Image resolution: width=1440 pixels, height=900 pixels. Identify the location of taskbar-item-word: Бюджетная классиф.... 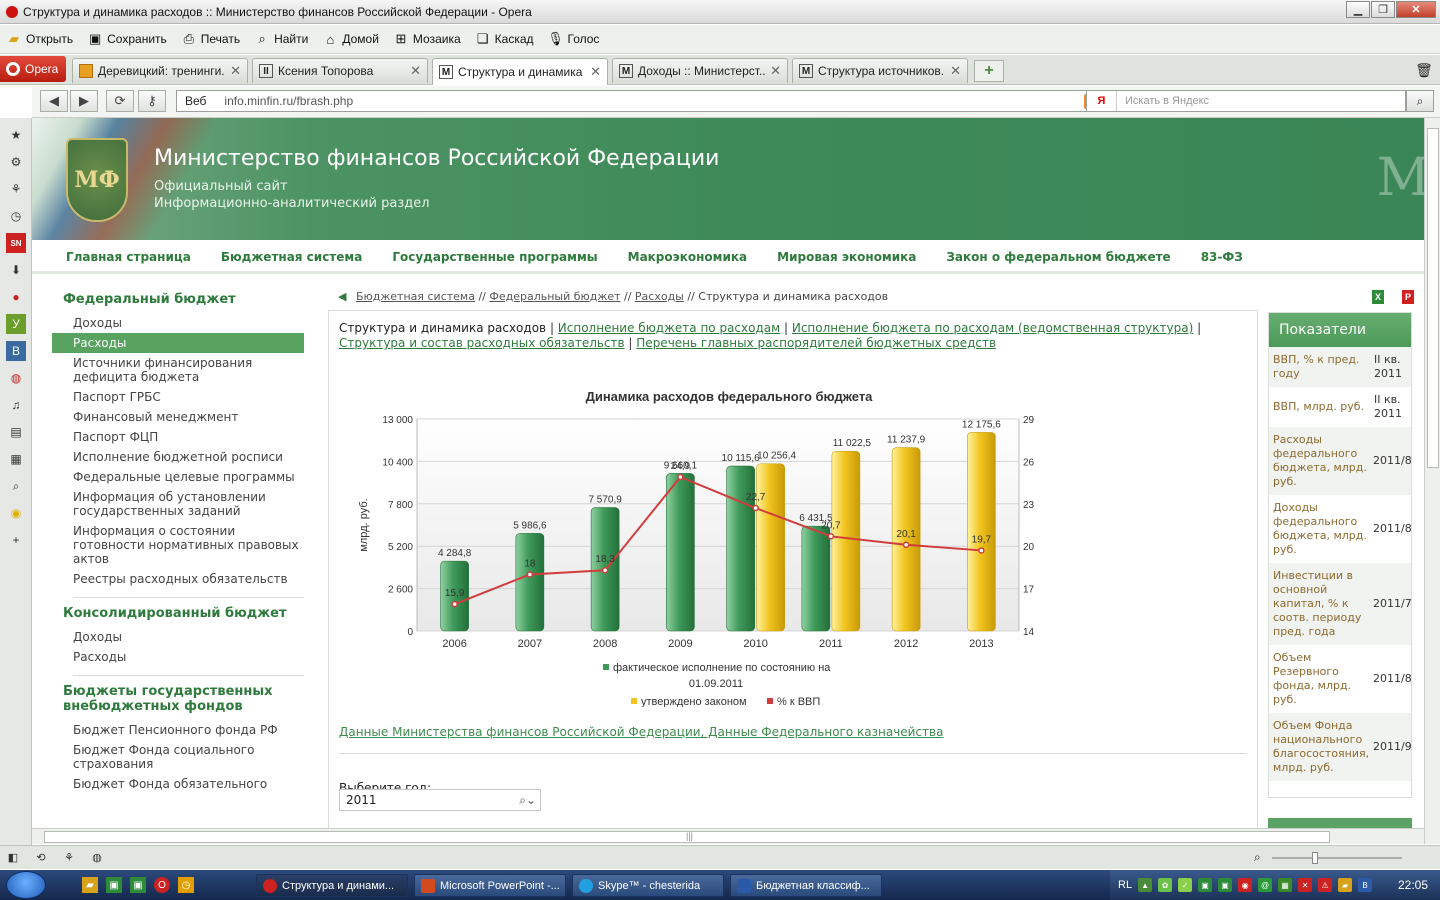
(806, 885).